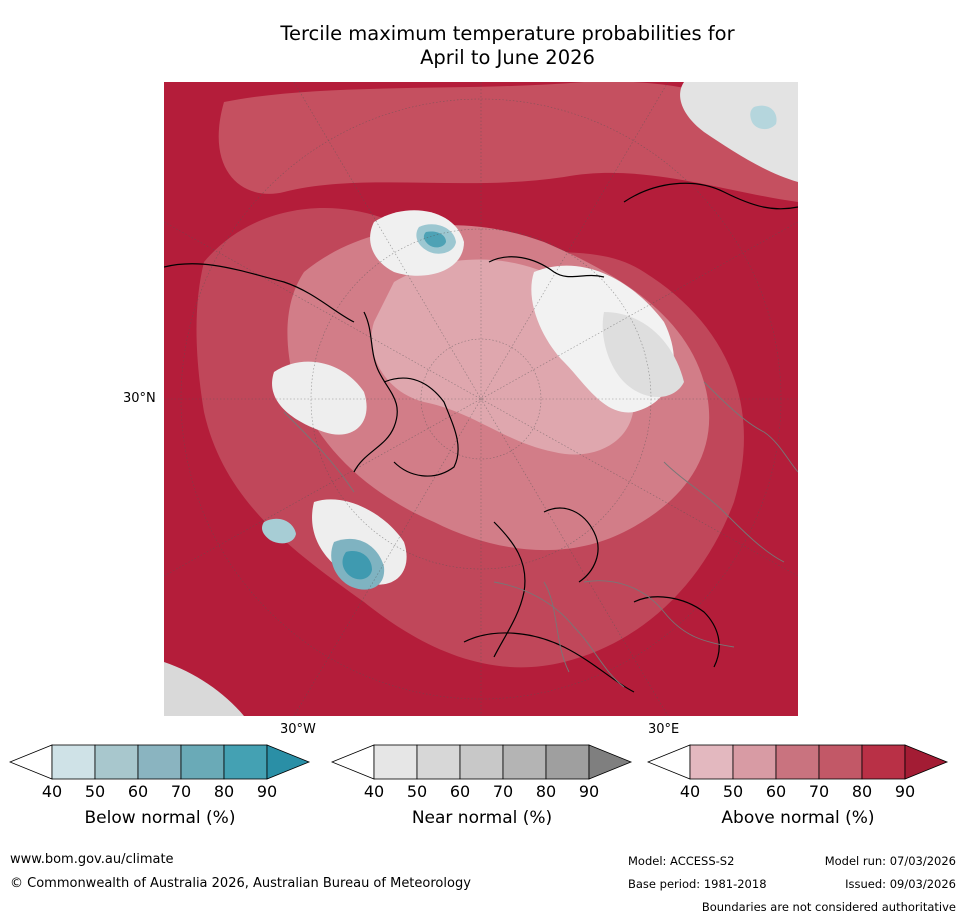  Describe the element at coordinates (160, 818) in the screenshot. I see `legend-label-below: Below normal (%)` at that location.